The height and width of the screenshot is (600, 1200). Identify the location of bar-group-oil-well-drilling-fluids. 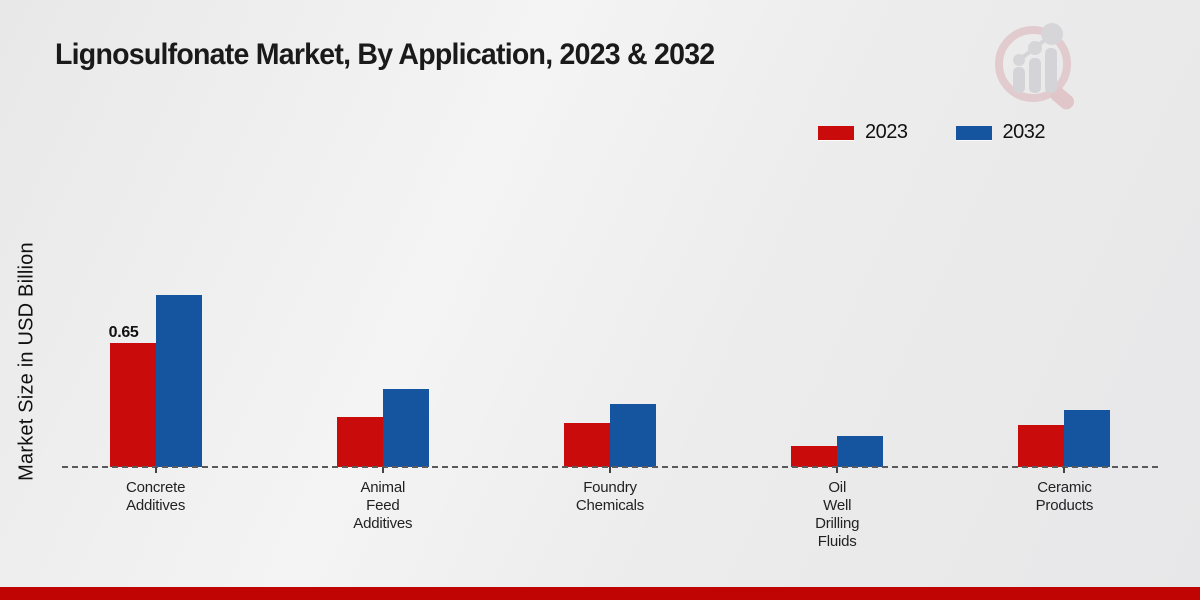
(837, 377).